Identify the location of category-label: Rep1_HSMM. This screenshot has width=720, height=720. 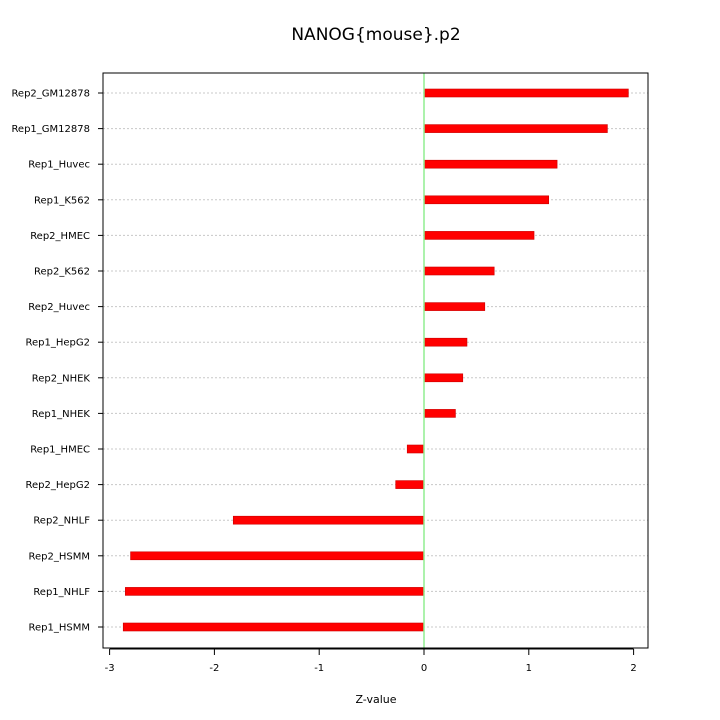
(59, 628).